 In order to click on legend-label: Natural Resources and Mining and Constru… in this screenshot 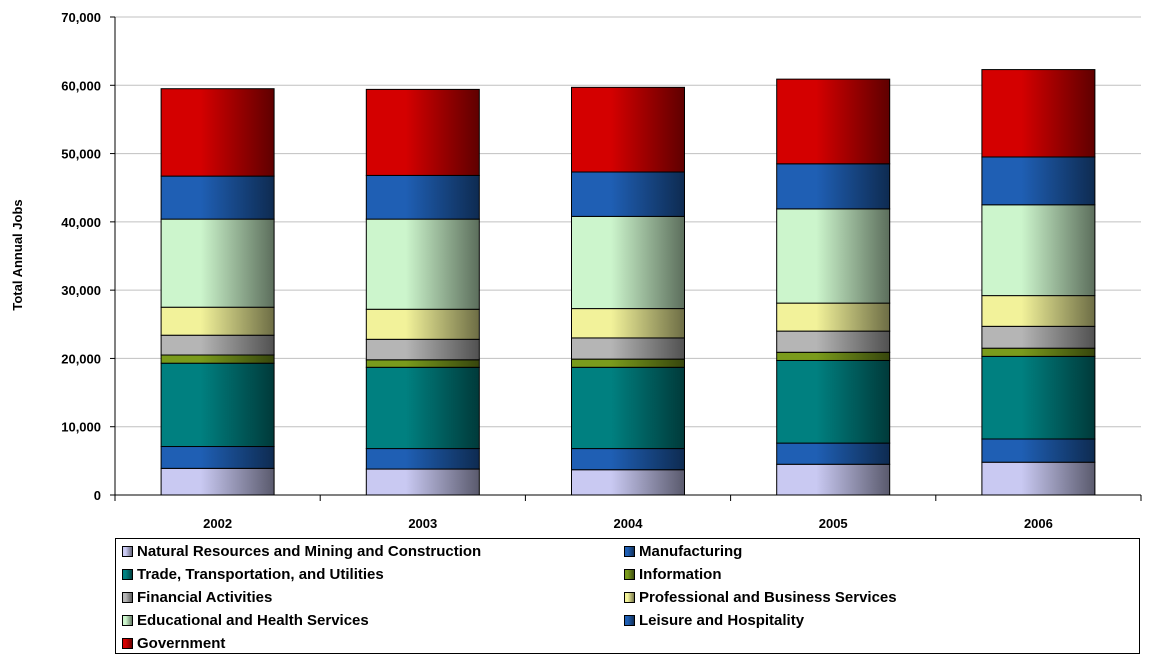, I will do `click(309, 551)`.